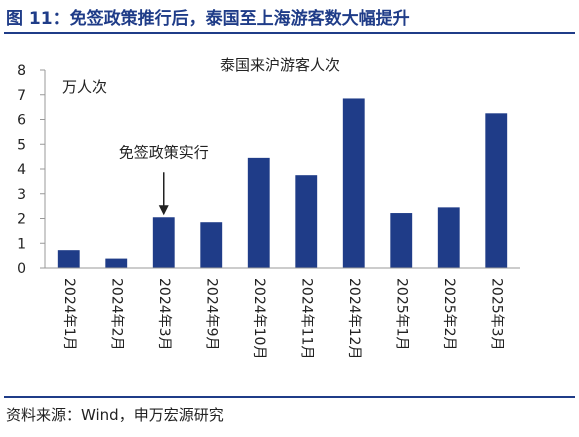 The image size is (579, 437). Describe the element at coordinates (449, 314) in the screenshot. I see `x-tick-label: 2025年2月` at that location.